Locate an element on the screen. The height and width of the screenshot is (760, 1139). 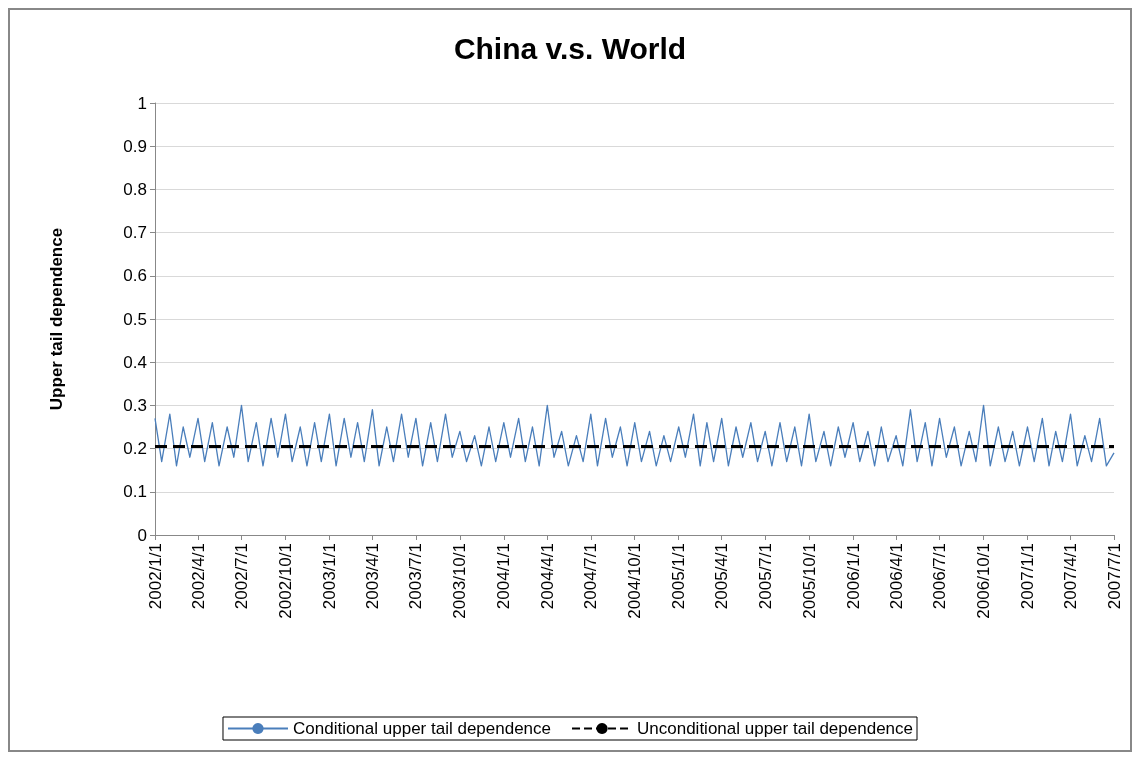
line-series is located at coordinates (634, 435).